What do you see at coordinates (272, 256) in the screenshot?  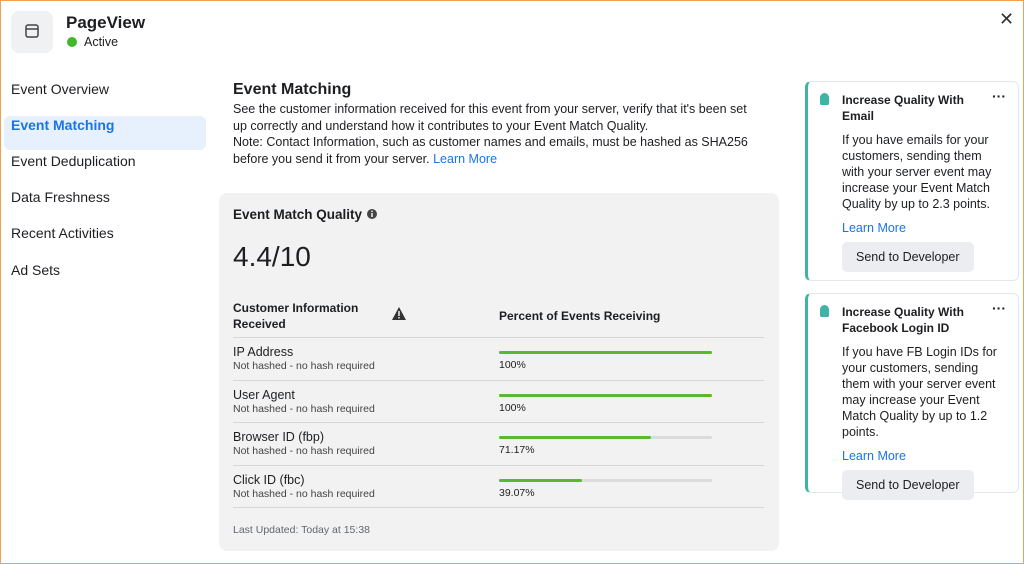 I see `quality-score: 4.4/10` at bounding box center [272, 256].